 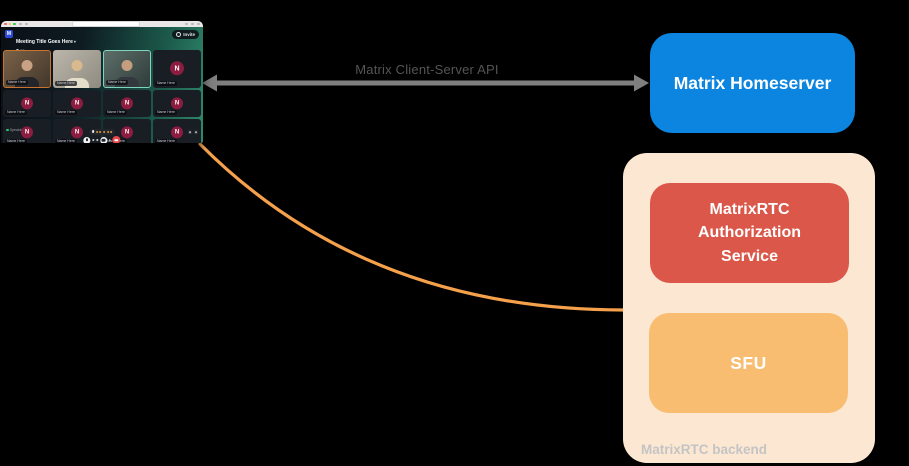 What do you see at coordinates (14, 24) in the screenshot?
I see `maximize-window-icon` at bounding box center [14, 24].